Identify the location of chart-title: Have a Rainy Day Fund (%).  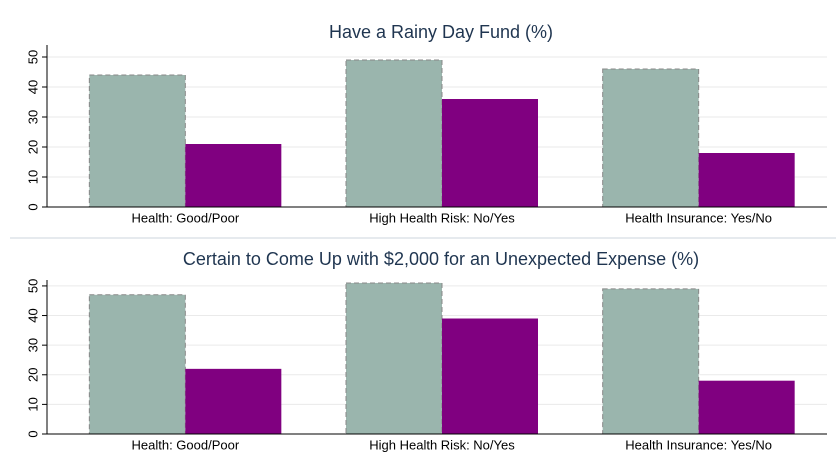
(441, 32).